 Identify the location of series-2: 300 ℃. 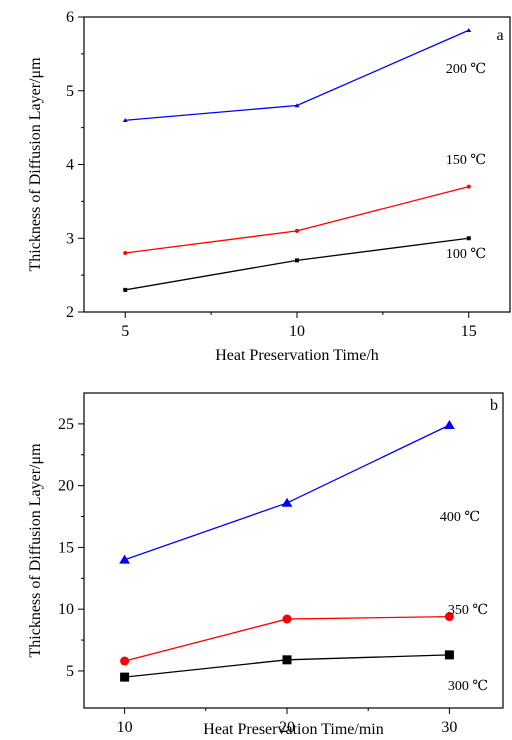
(304, 672).